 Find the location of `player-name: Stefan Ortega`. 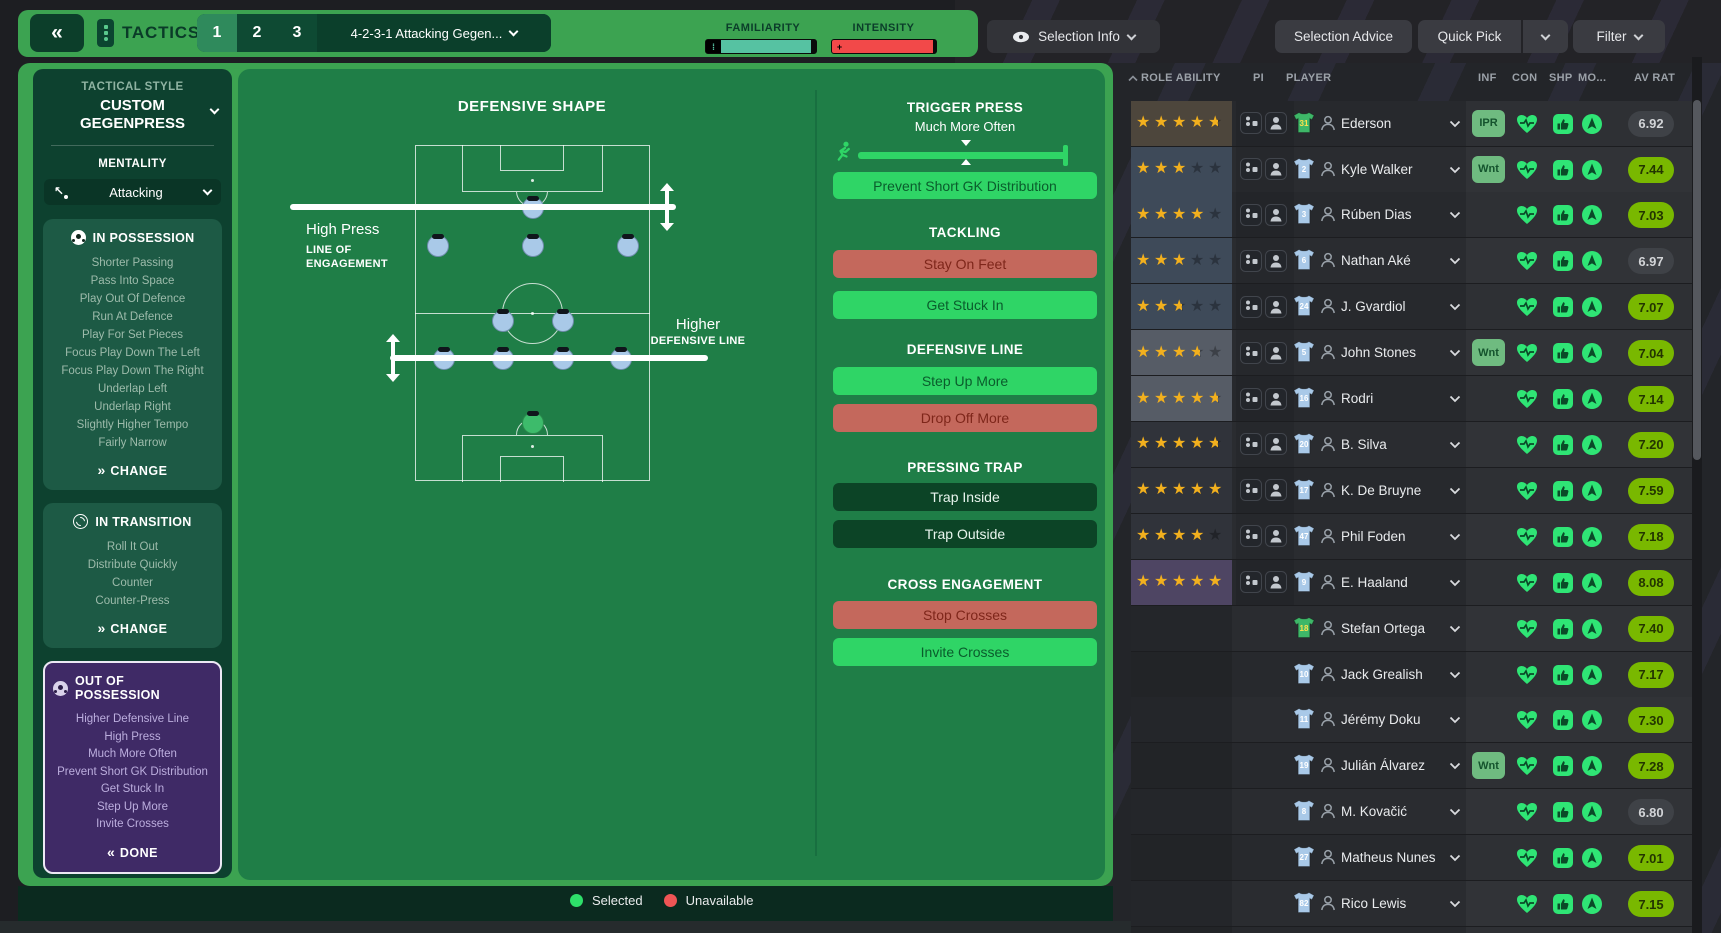

player-name: Stefan Ortega is located at coordinates (1383, 628).